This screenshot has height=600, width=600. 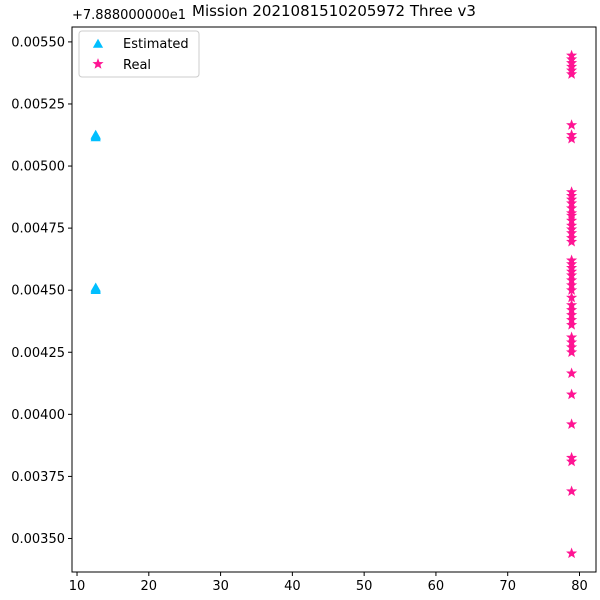 I want to click on legend-marker-estimated, so click(x=98, y=43).